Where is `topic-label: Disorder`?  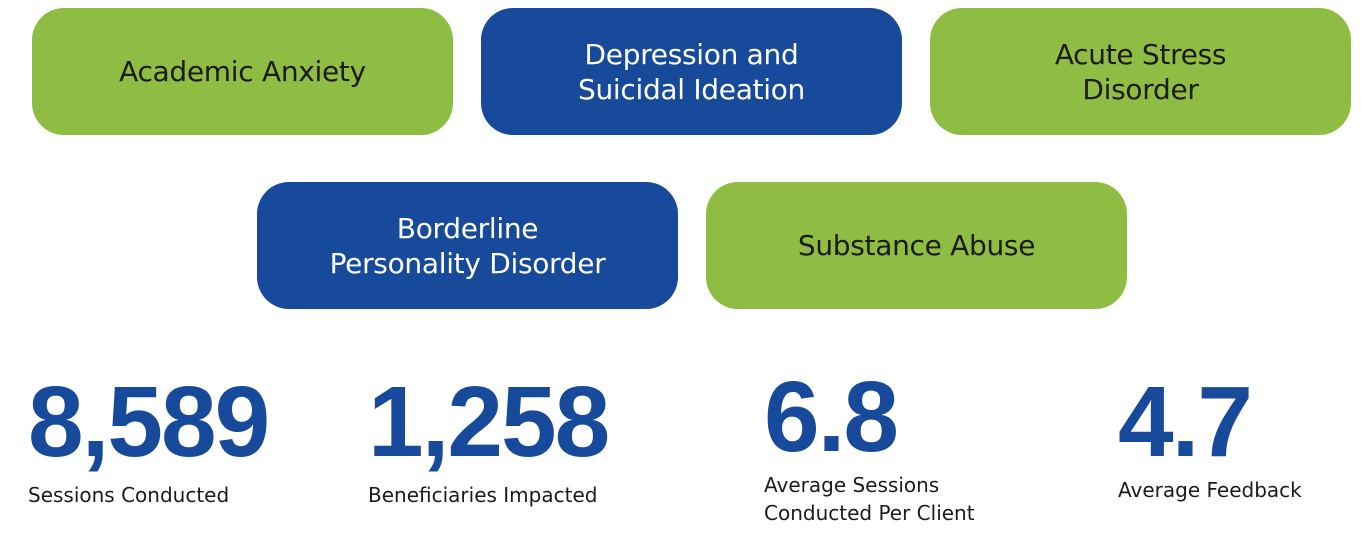
topic-label: Disorder is located at coordinates (1140, 89).